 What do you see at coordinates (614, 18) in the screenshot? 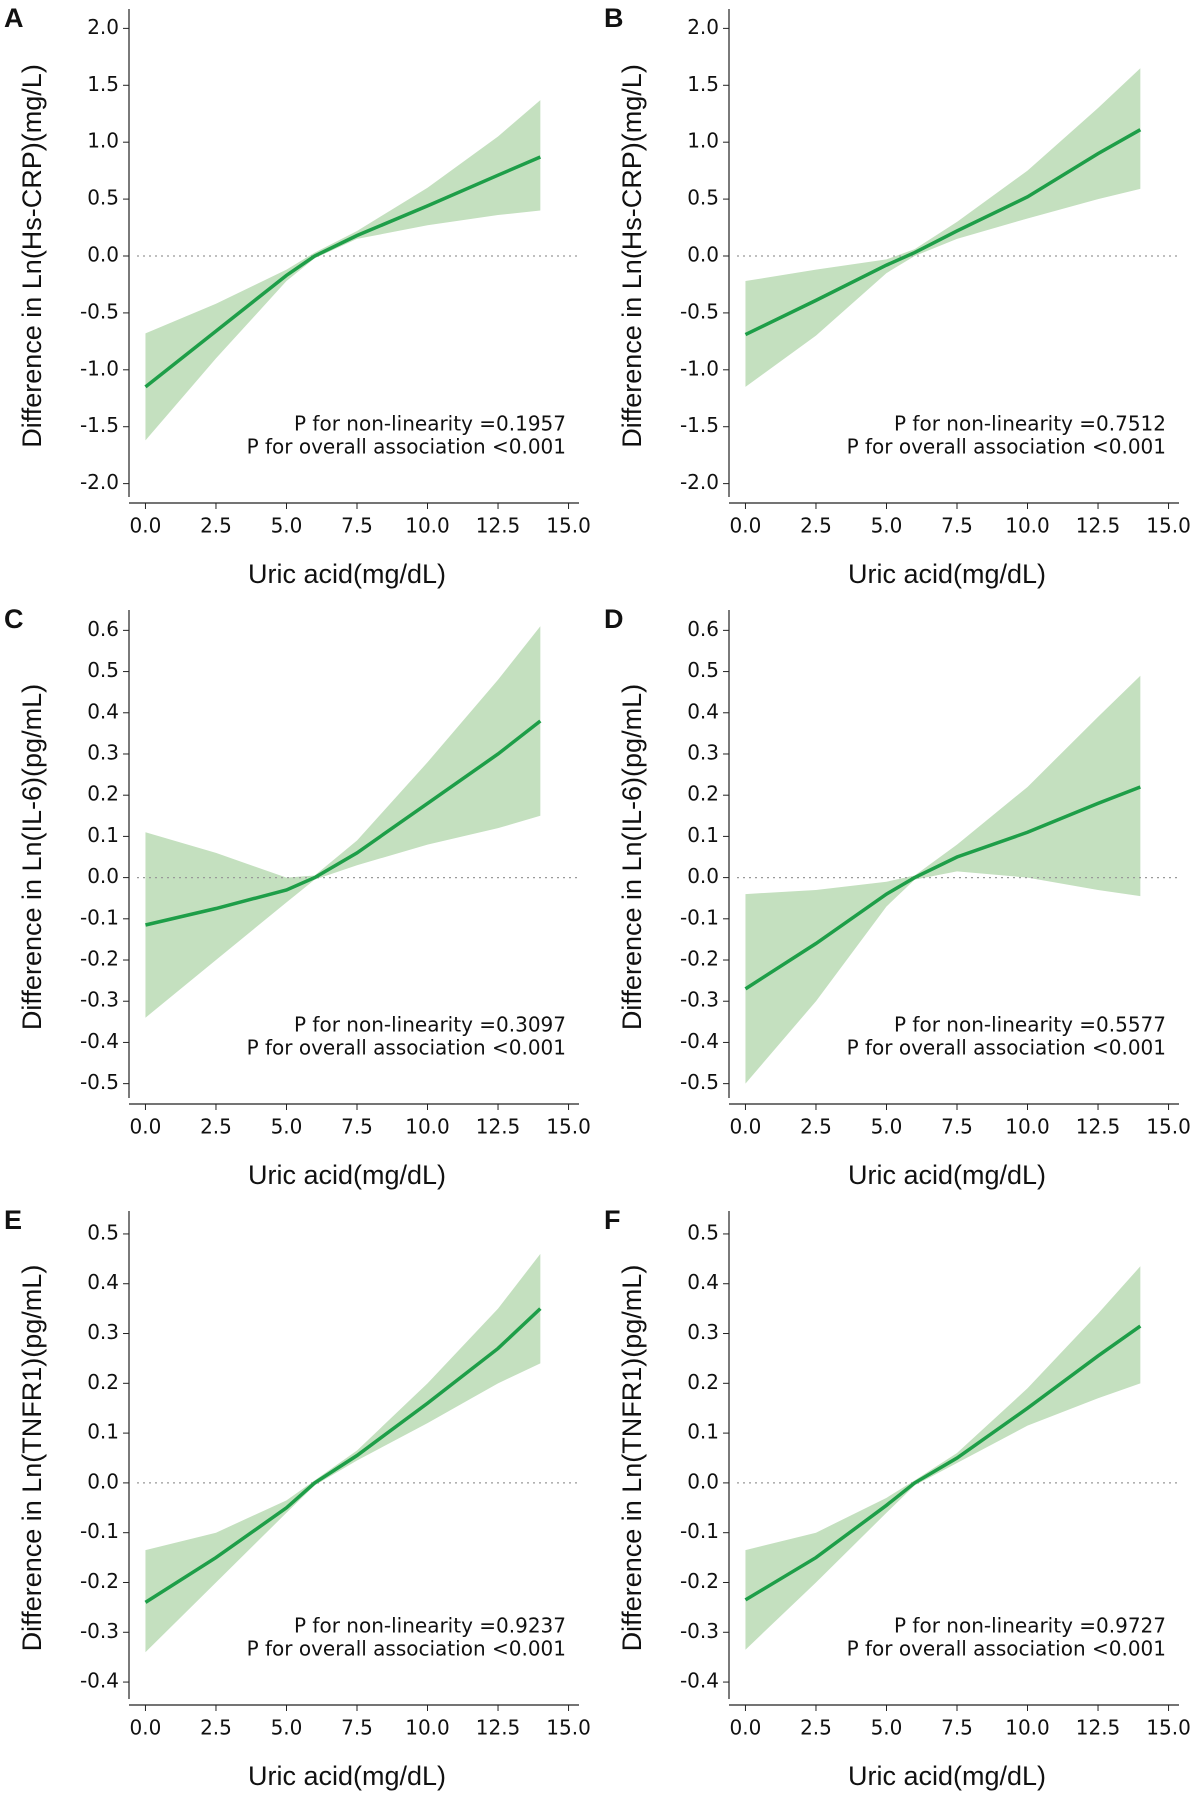
I see `panel-label: B` at bounding box center [614, 18].